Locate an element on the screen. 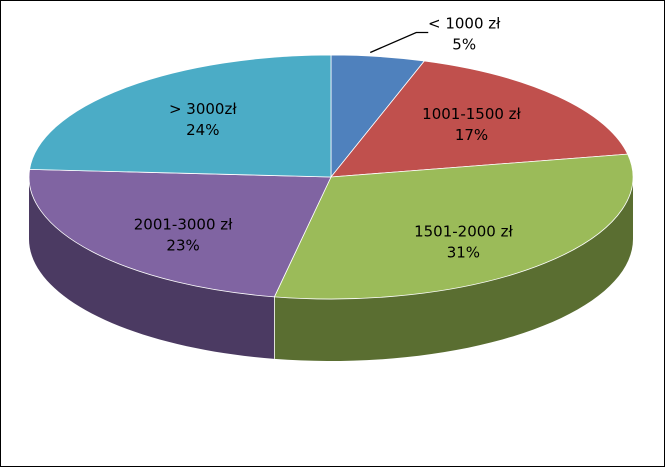  slice-label-1000-z: < 1000 zł is located at coordinates (464, 24).